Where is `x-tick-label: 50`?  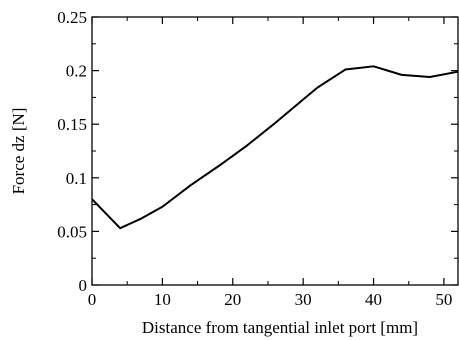 x-tick-label: 50 is located at coordinates (443, 299).